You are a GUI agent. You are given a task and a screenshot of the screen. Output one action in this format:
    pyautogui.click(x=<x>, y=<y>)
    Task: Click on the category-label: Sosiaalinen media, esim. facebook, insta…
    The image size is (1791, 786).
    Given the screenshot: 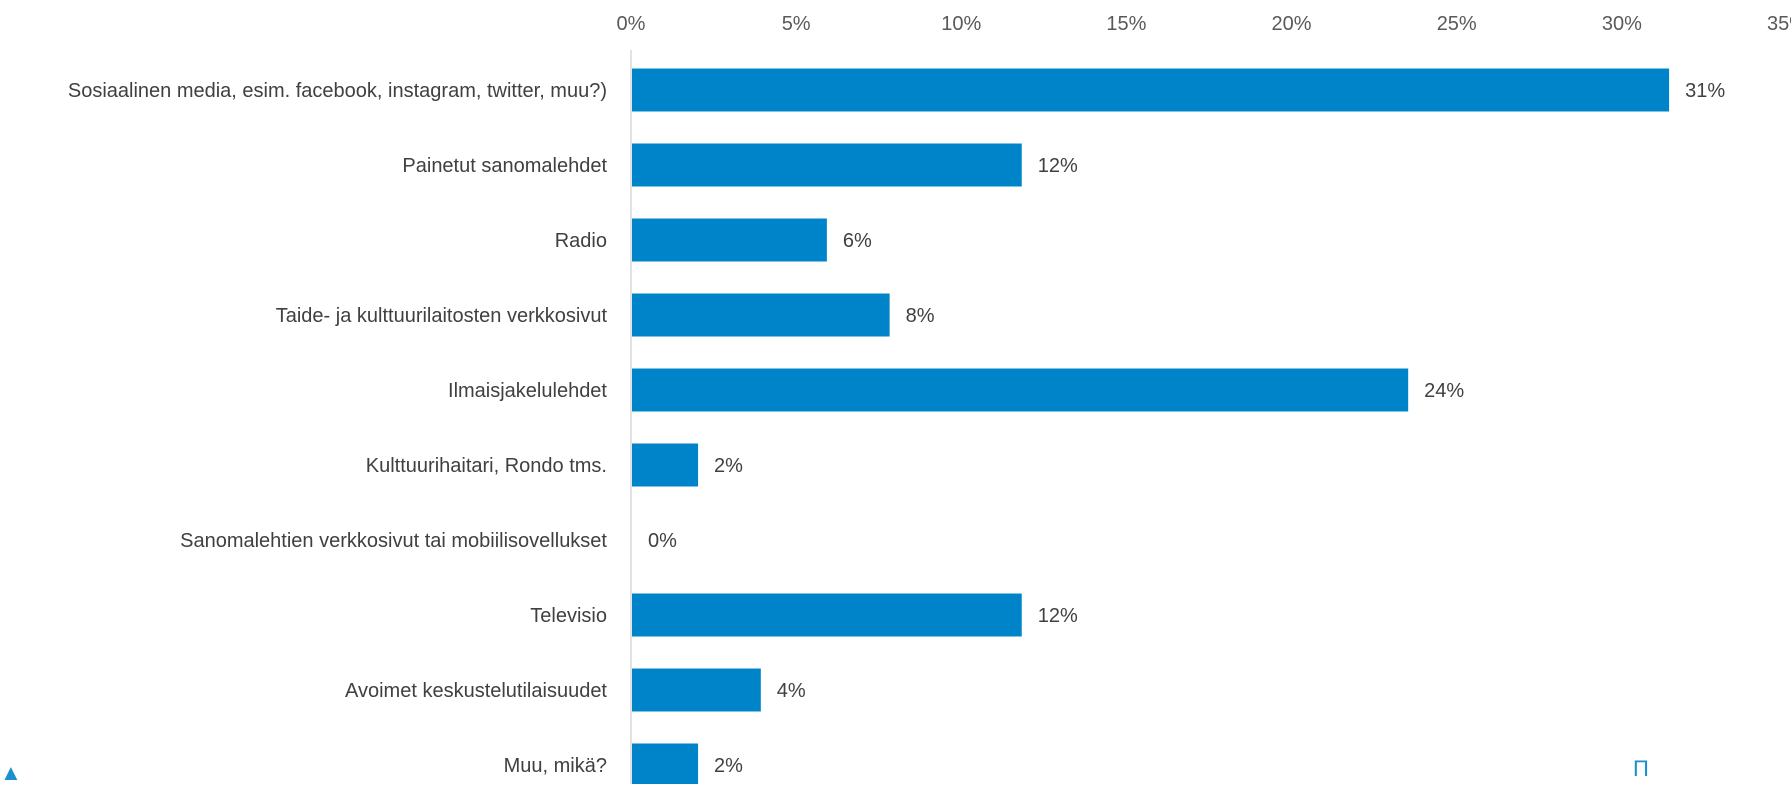 What is the action you would take?
    pyautogui.click(x=337, y=91)
    